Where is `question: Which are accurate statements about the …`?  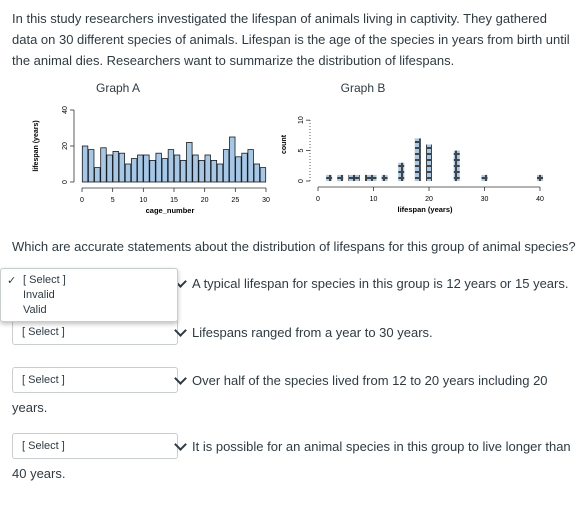 question: Which are accurate statements about the … is located at coordinates (294, 246).